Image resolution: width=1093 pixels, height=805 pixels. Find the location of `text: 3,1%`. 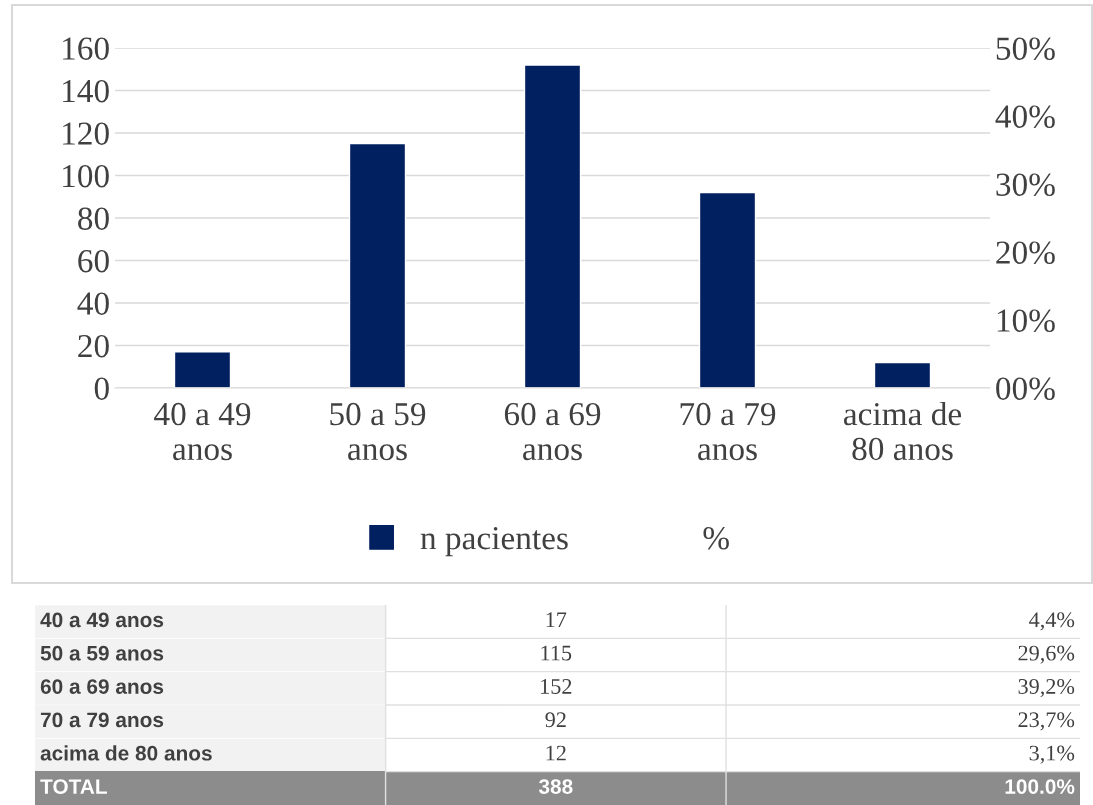

text: 3,1% is located at coordinates (1052, 754).